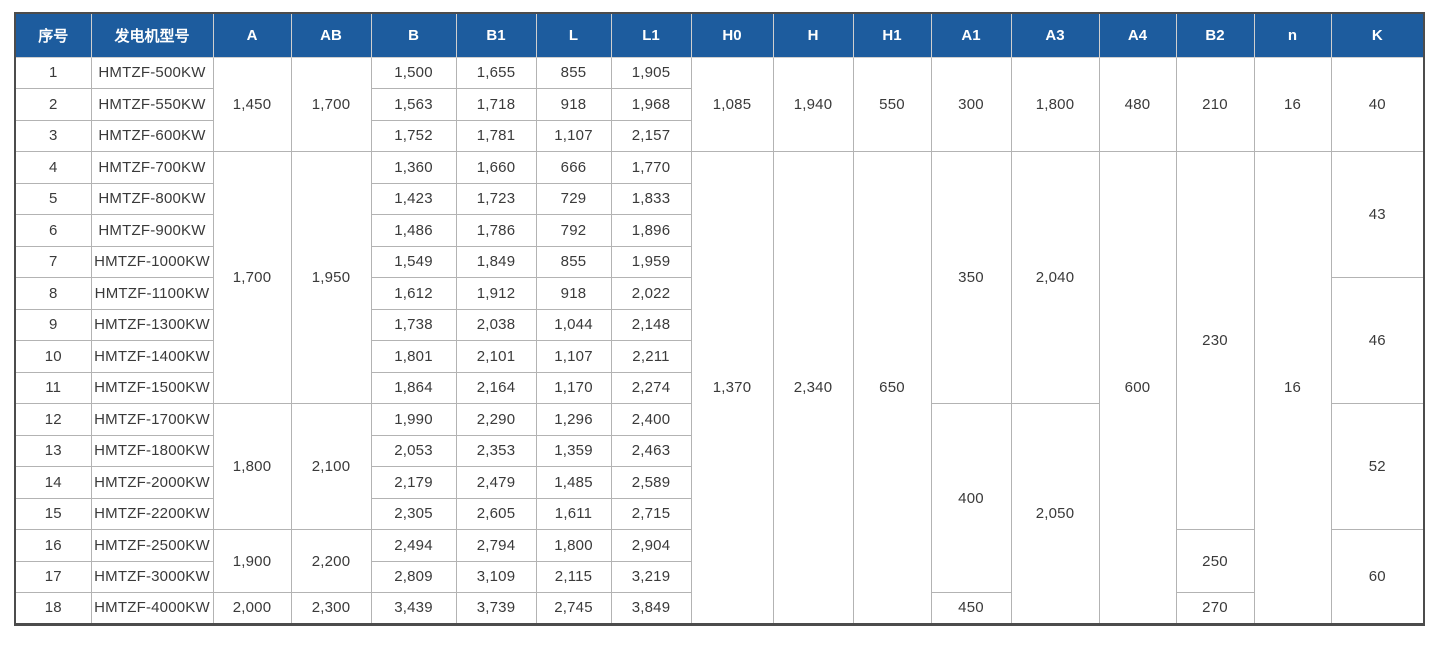  Describe the element at coordinates (496, 72) in the screenshot. I see `table-cell: 1,655` at that location.